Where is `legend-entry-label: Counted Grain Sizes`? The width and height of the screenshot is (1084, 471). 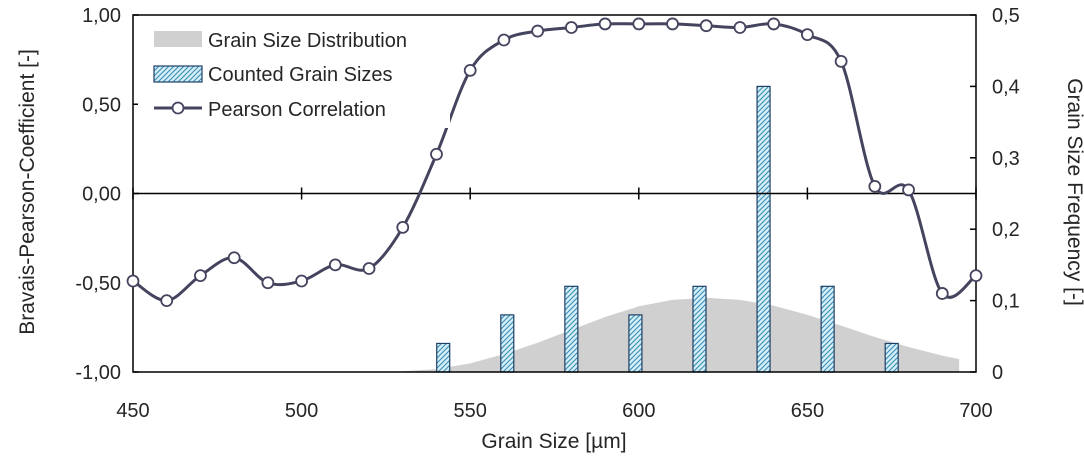
legend-entry-label: Counted Grain Sizes is located at coordinates (300, 75).